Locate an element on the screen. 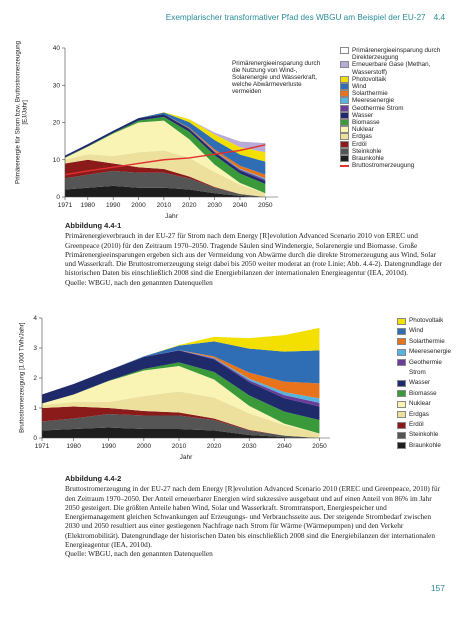 The image size is (457, 640). legend-item: Erdgas is located at coordinates (426, 415).